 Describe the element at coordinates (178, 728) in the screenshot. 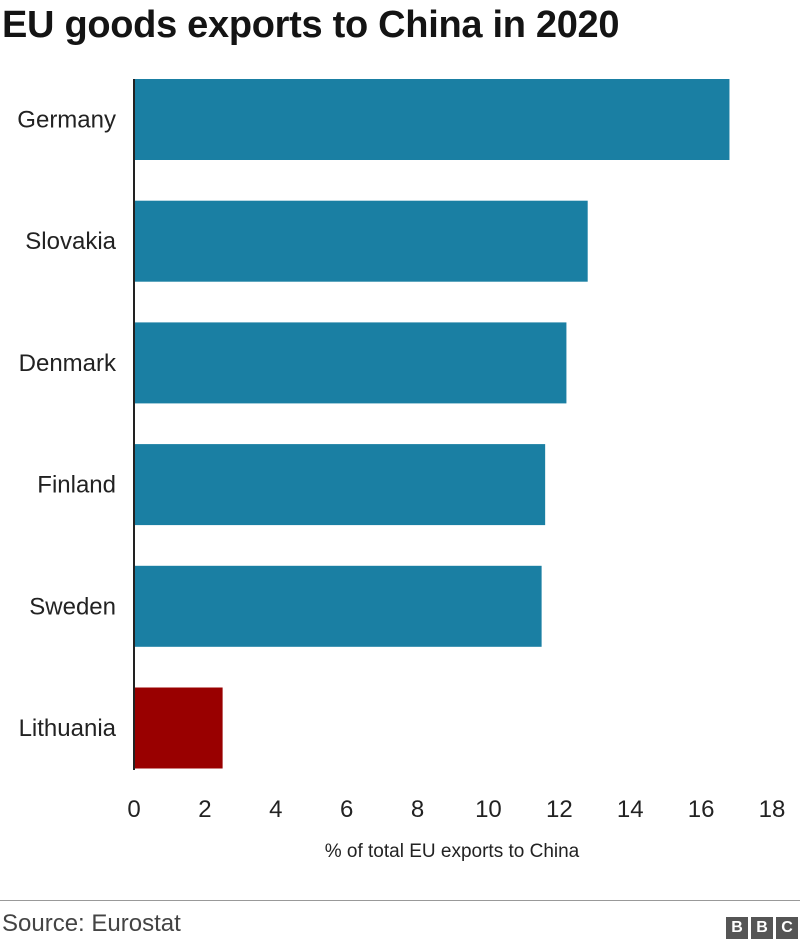

I see `bar-lithuania` at that location.